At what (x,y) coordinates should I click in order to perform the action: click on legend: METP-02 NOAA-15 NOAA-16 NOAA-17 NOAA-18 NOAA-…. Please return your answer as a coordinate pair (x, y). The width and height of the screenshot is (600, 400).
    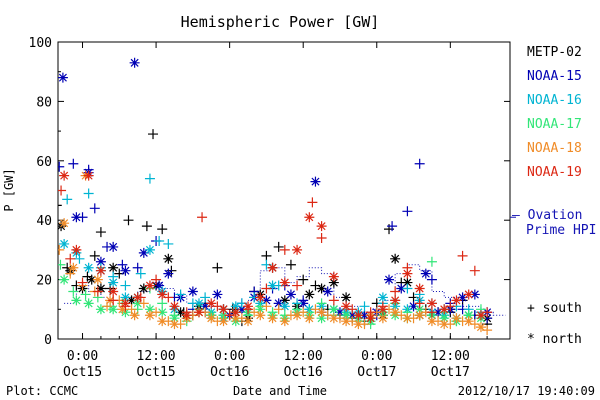
    Looking at the image, I should click on (546, 131).